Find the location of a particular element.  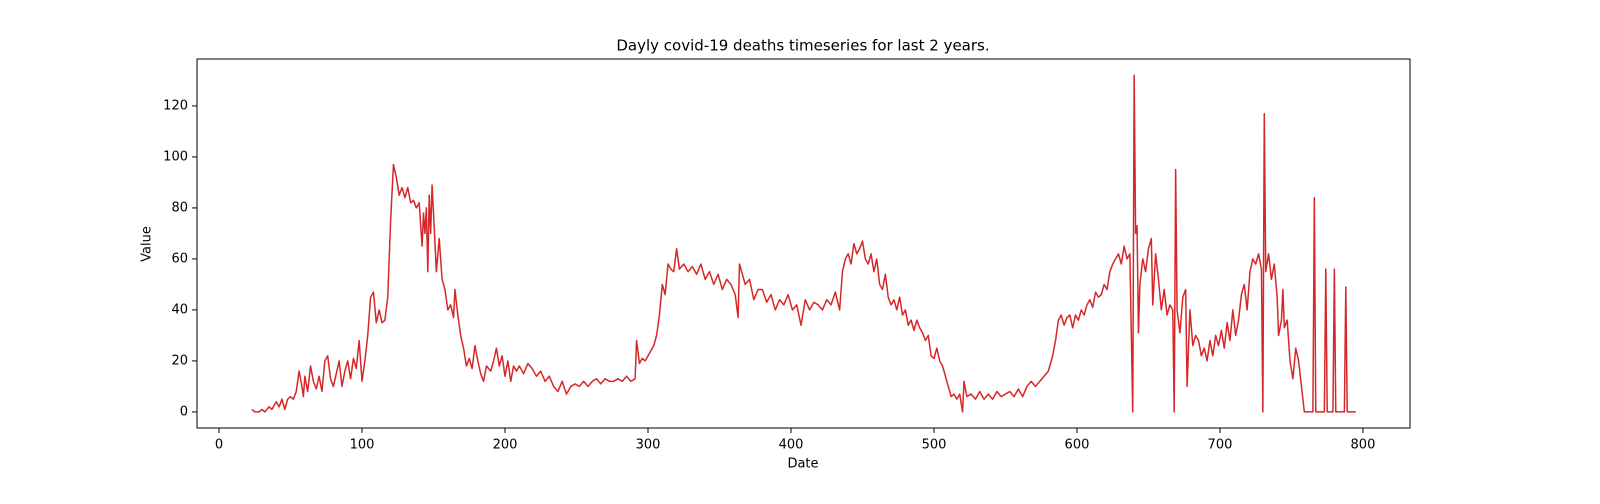

x-tick-label: 400 is located at coordinates (791, 445).